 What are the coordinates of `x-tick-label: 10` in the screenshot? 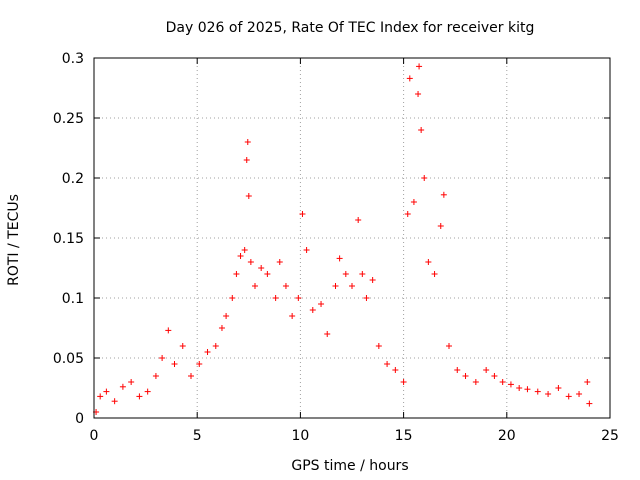 It's located at (300, 436).